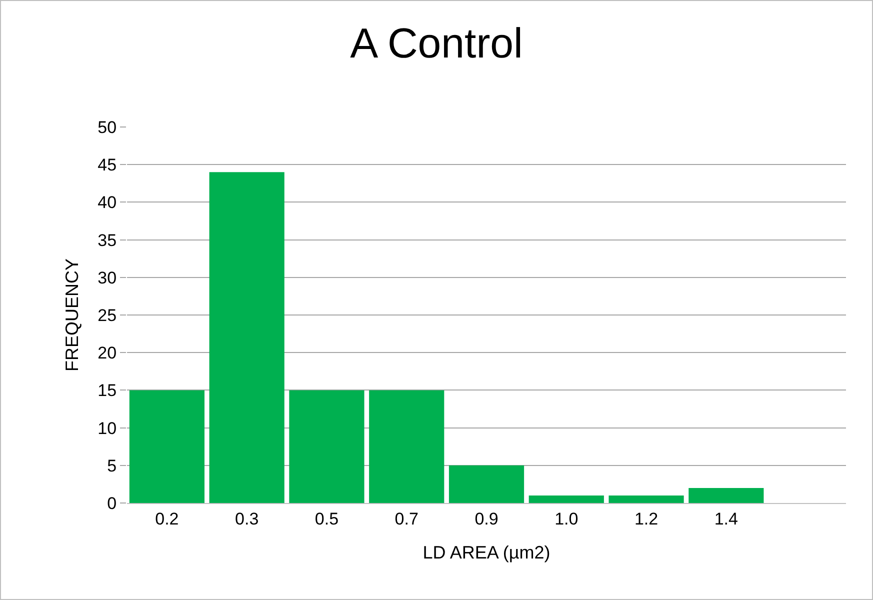  What do you see at coordinates (326, 518) in the screenshot?
I see `x-tick-label: 0.5` at bounding box center [326, 518].